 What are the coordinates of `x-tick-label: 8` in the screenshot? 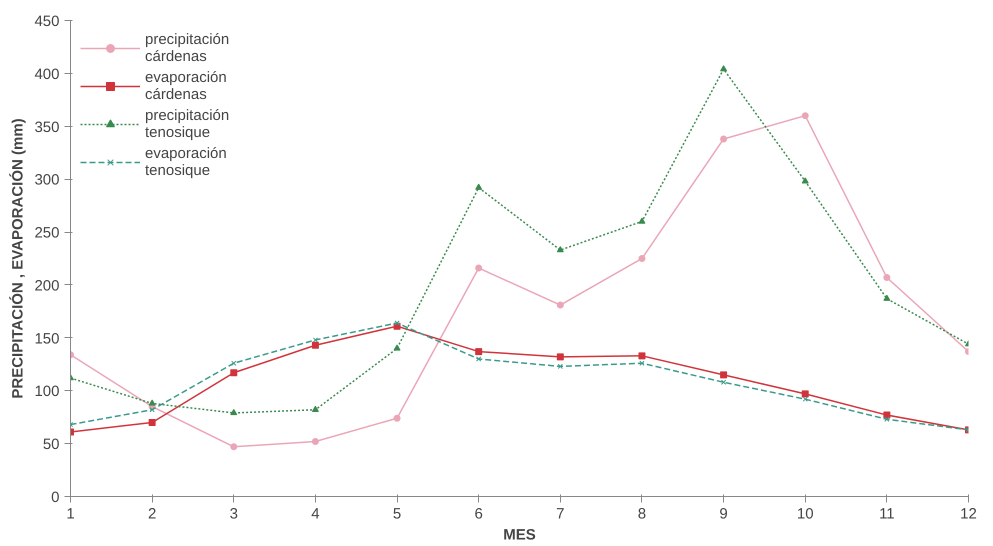 It's located at (642, 514).